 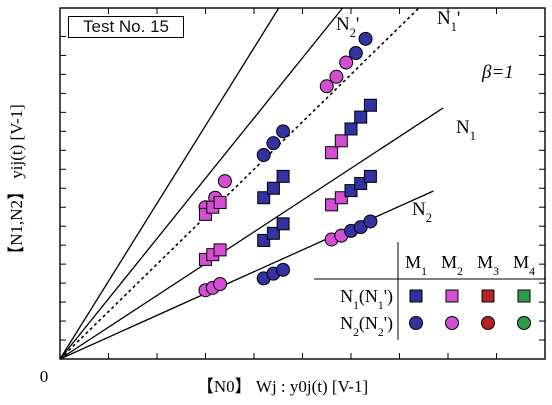 What do you see at coordinates (488, 265) in the screenshot?
I see `legend-column-m3: M3` at bounding box center [488, 265].